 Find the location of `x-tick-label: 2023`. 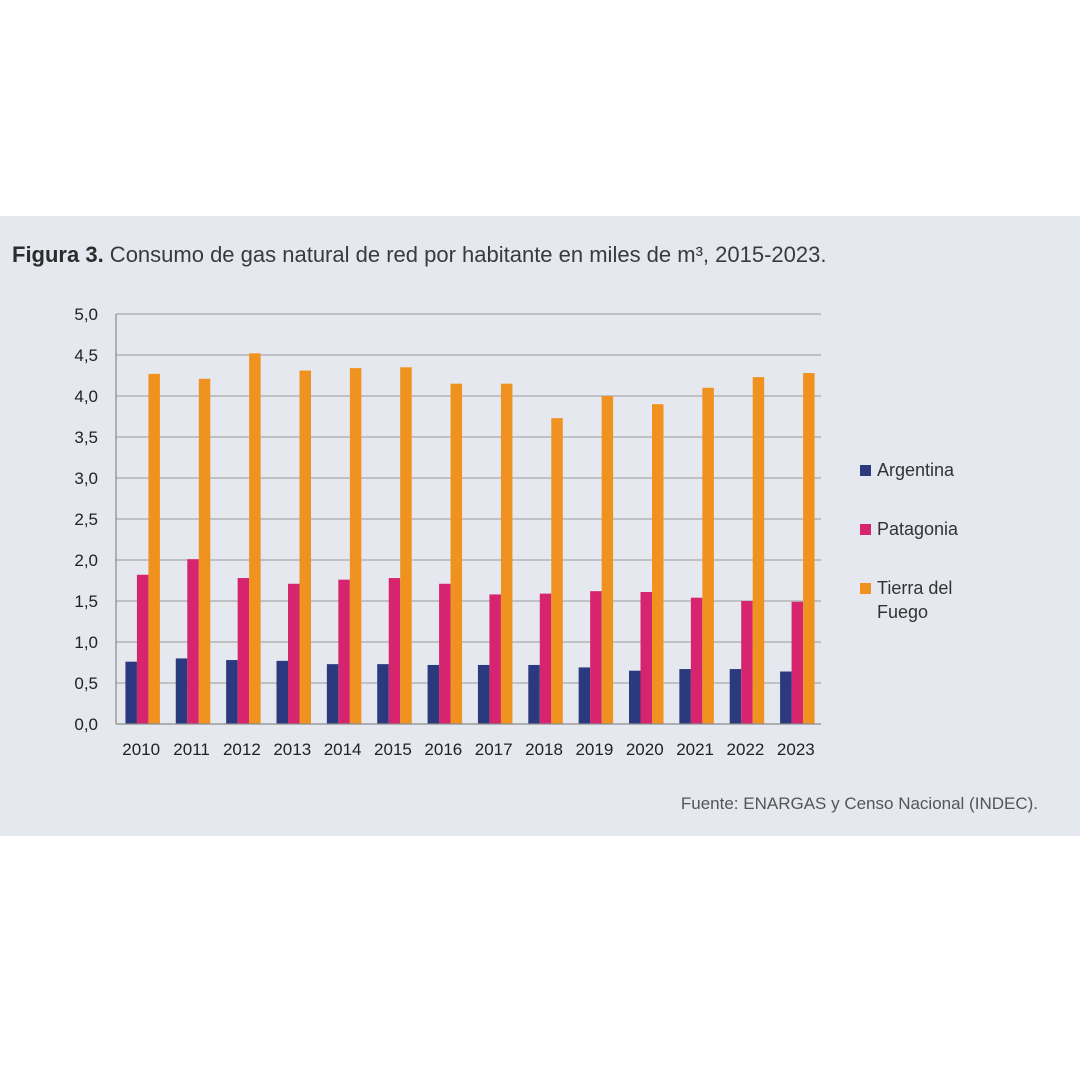

x-tick-label: 2023 is located at coordinates (796, 749).